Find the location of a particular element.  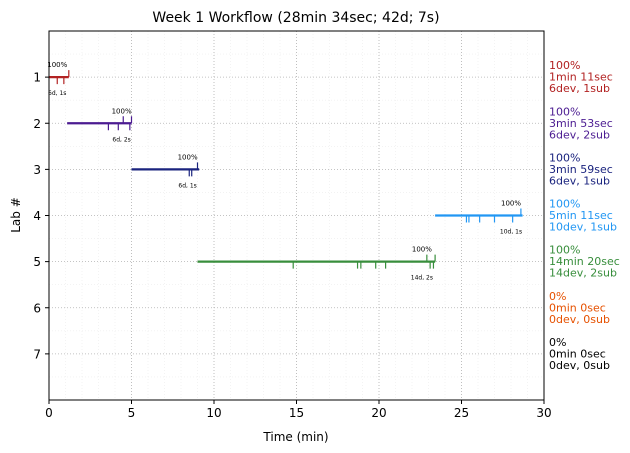

lab-3-count-label: 6d, 1s is located at coordinates (187, 185).